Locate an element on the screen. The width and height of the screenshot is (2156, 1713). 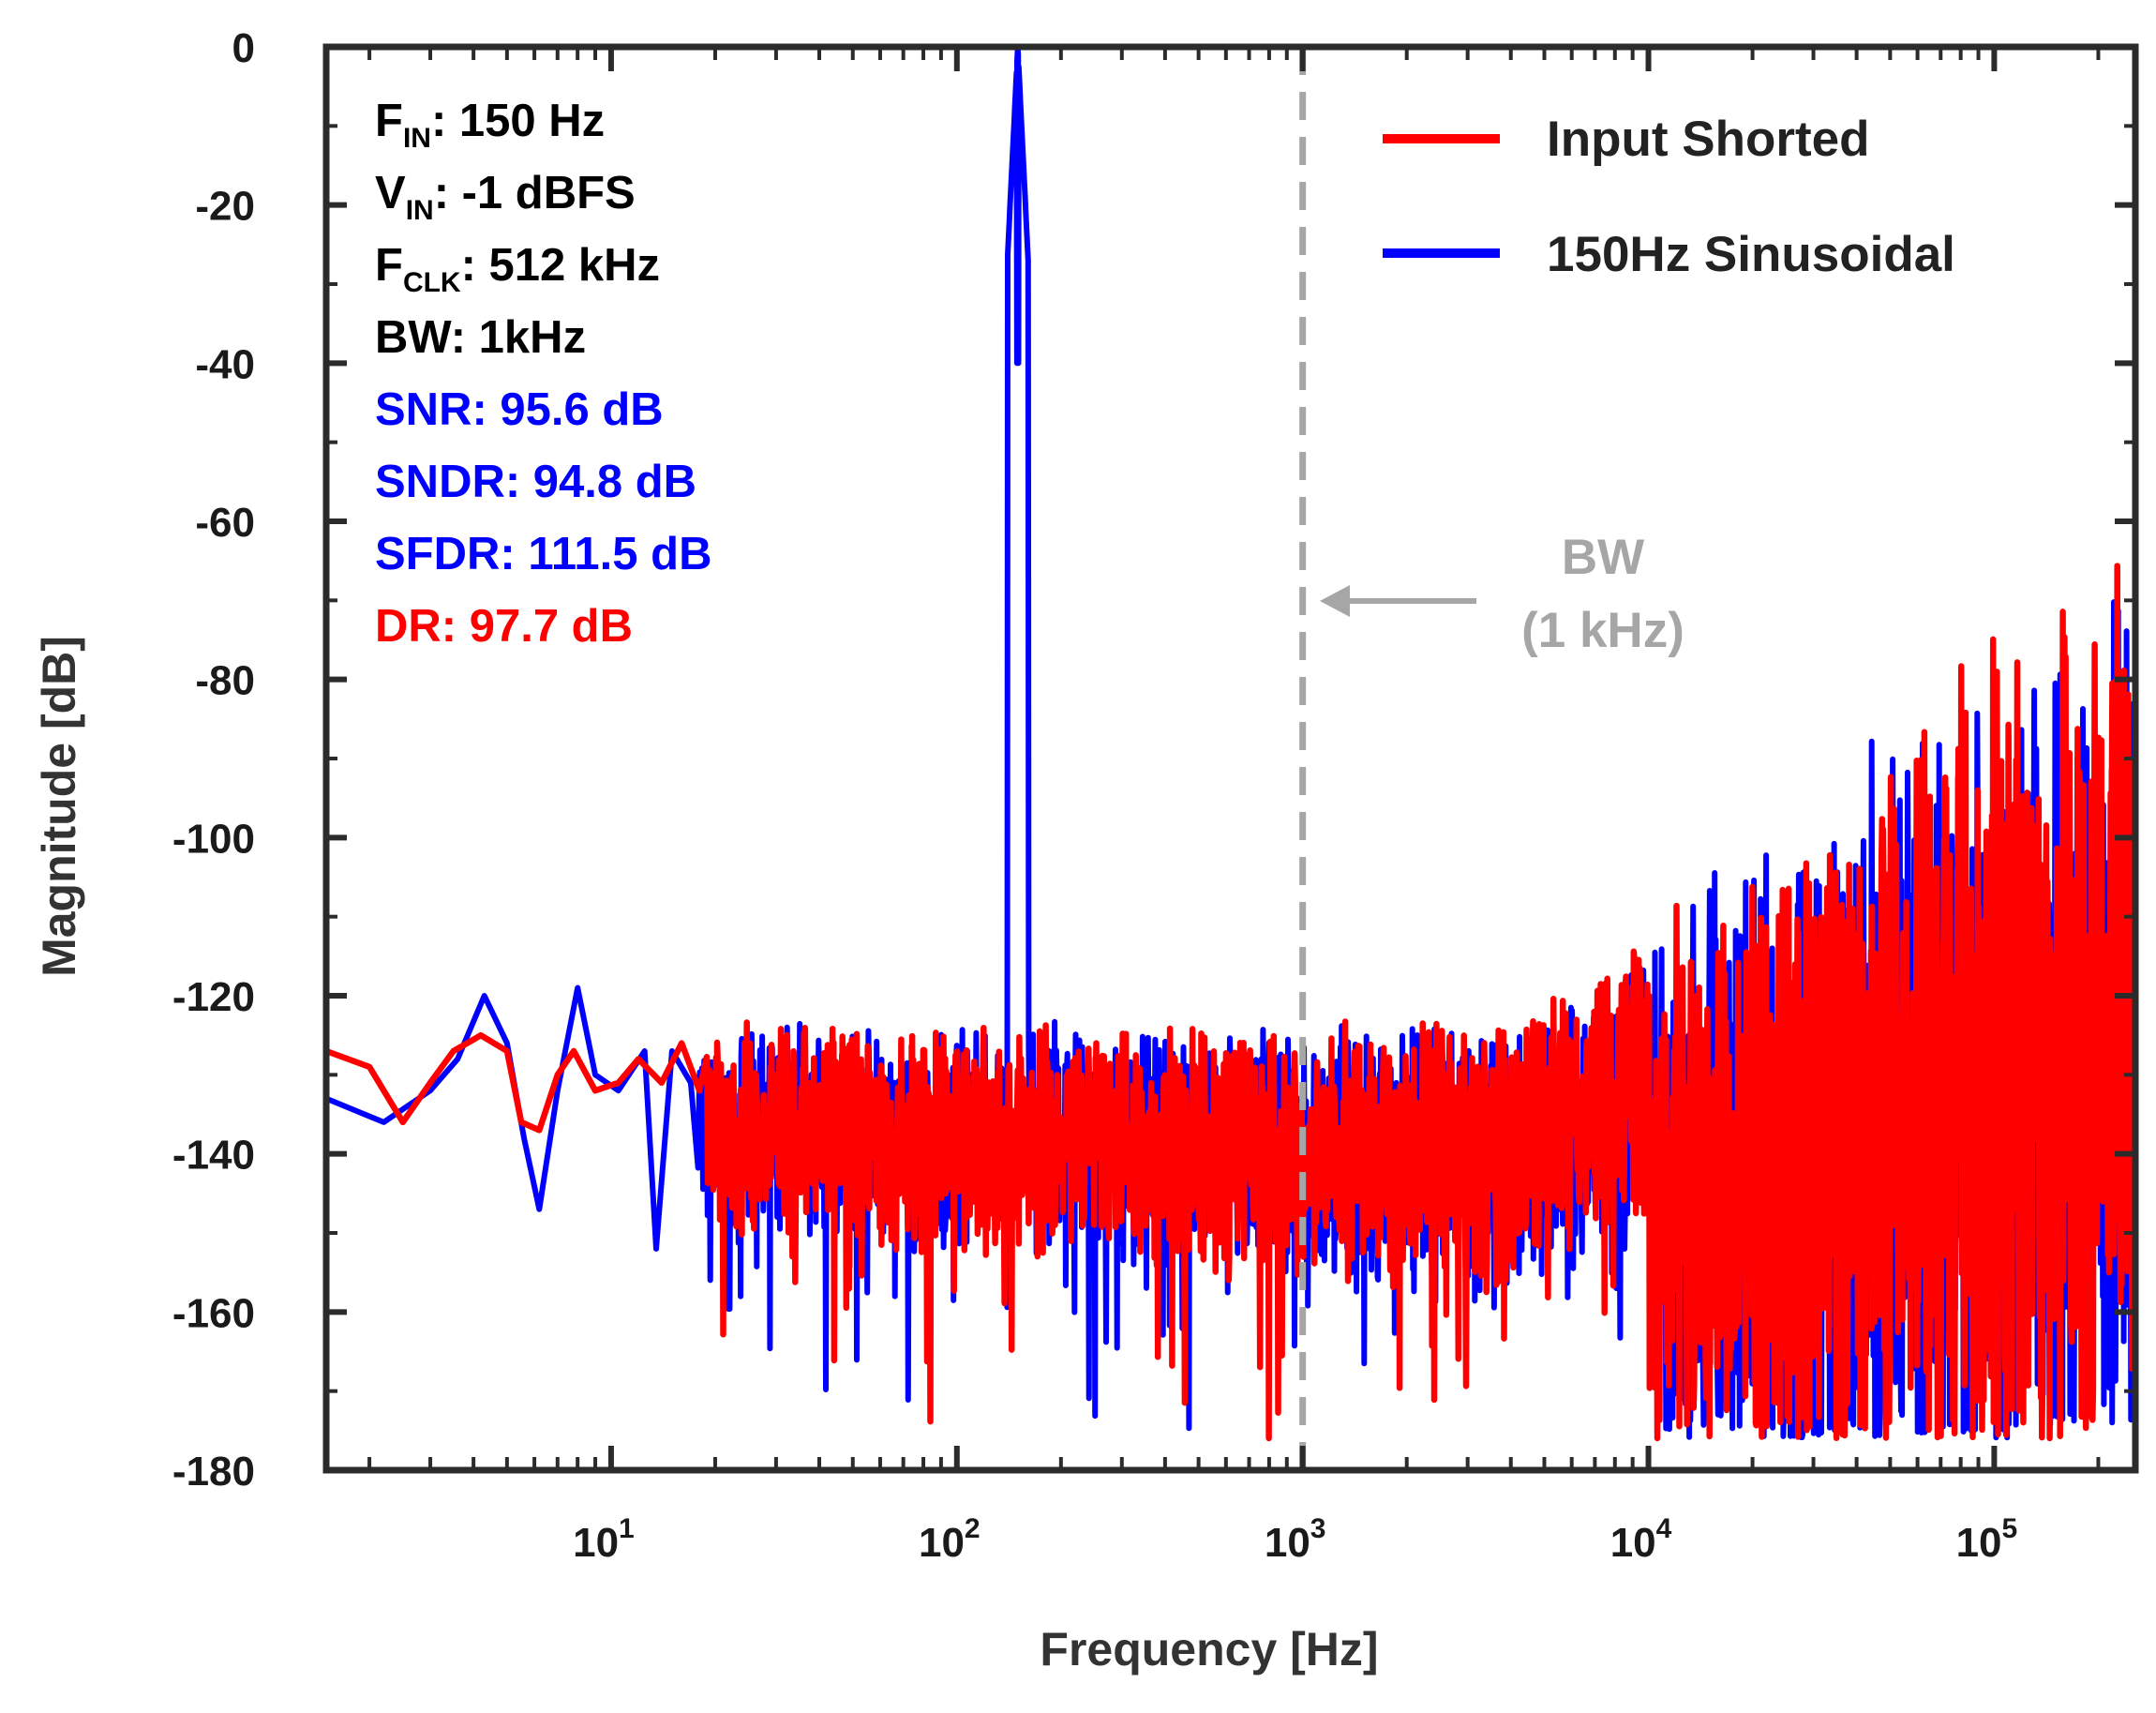
y-tick-label: -40 is located at coordinates (225, 364).